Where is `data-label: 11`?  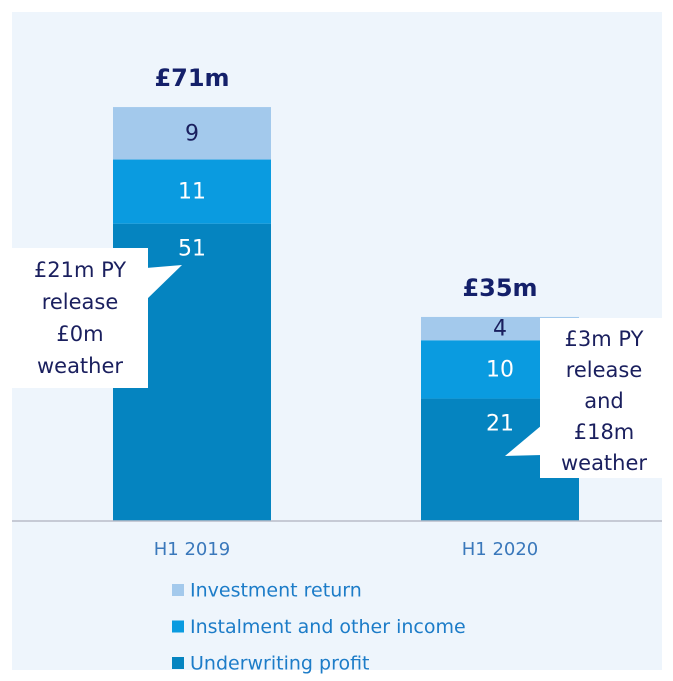
data-label: 11 is located at coordinates (192, 192).